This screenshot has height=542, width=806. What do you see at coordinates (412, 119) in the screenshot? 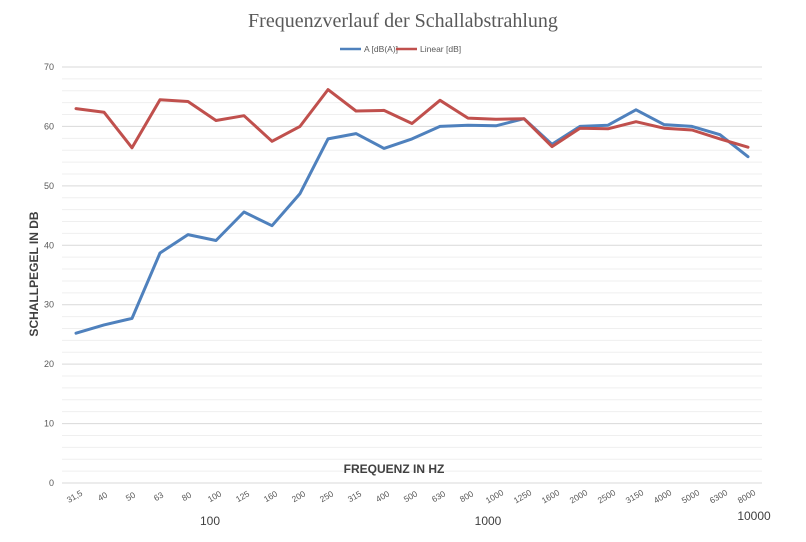
I see `series-line-linear` at bounding box center [412, 119].